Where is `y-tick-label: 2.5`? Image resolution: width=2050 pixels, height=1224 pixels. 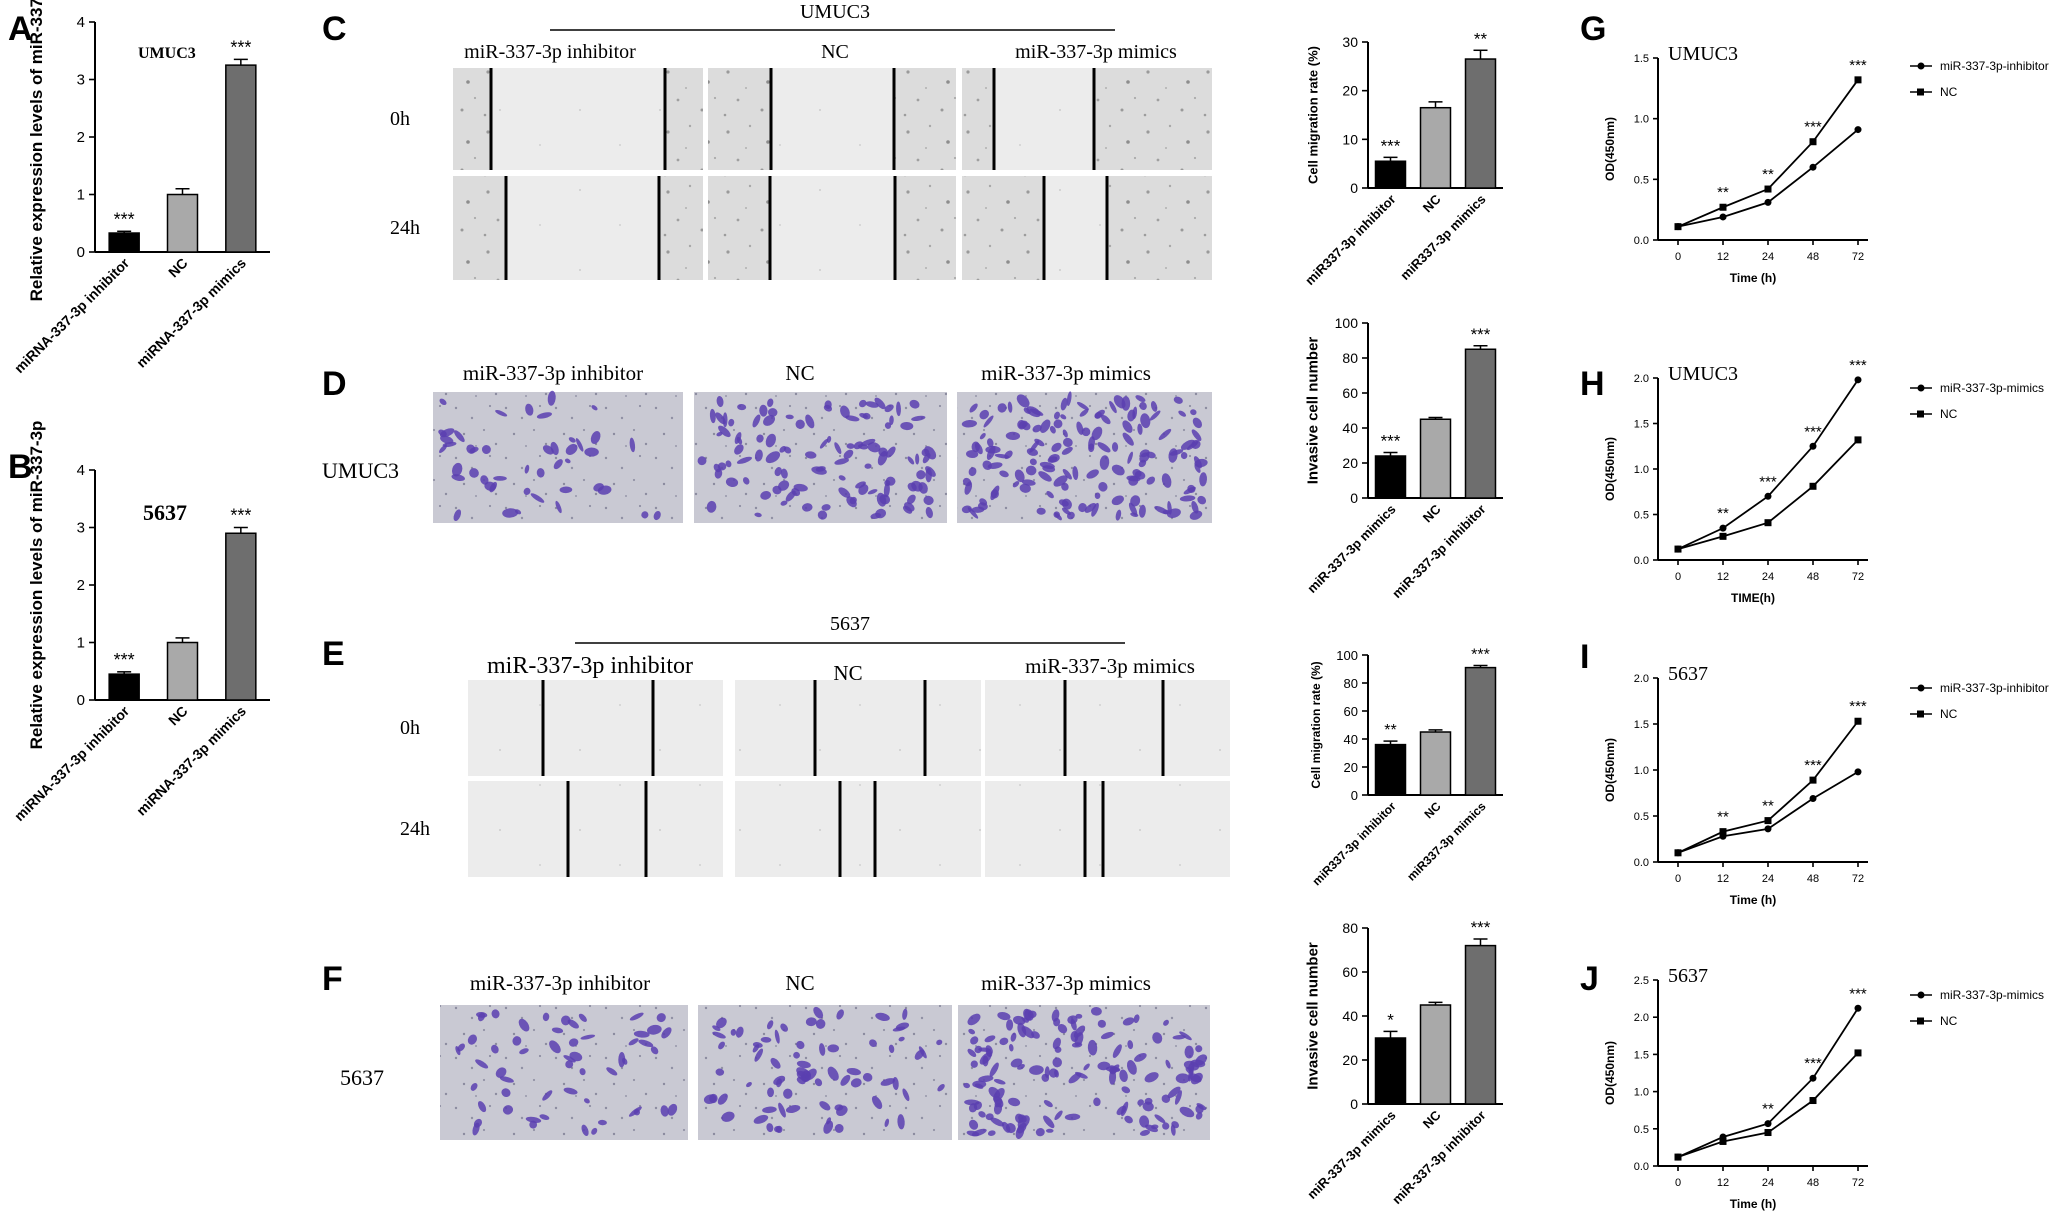 y-tick-label: 2.5 is located at coordinates (1641, 981).